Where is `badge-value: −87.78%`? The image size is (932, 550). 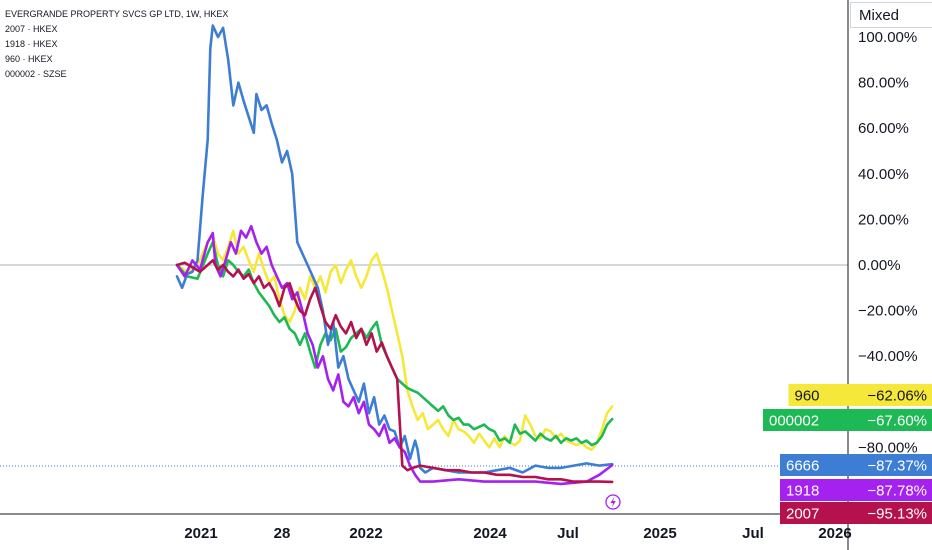 badge-value: −87.78% is located at coordinates (897, 491).